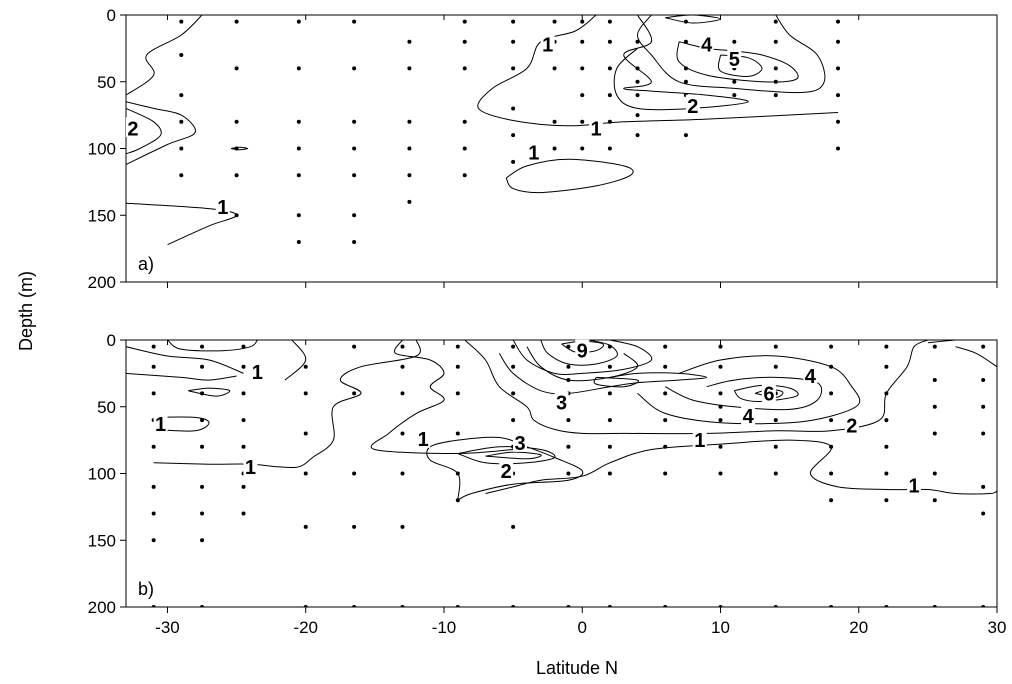 This screenshot has height=684, width=1012. Describe the element at coordinates (577, 668) in the screenshot. I see `x-axis-title: Latitude N` at that location.